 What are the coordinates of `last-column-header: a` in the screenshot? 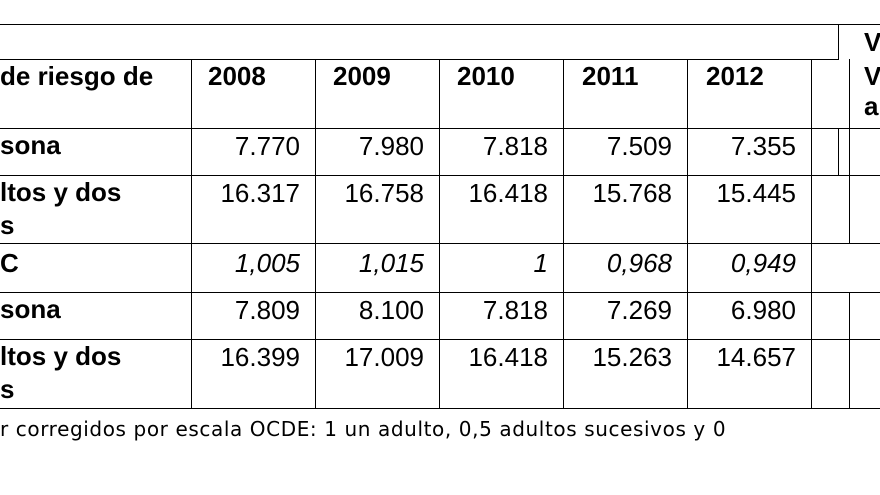 It's located at (871, 106).